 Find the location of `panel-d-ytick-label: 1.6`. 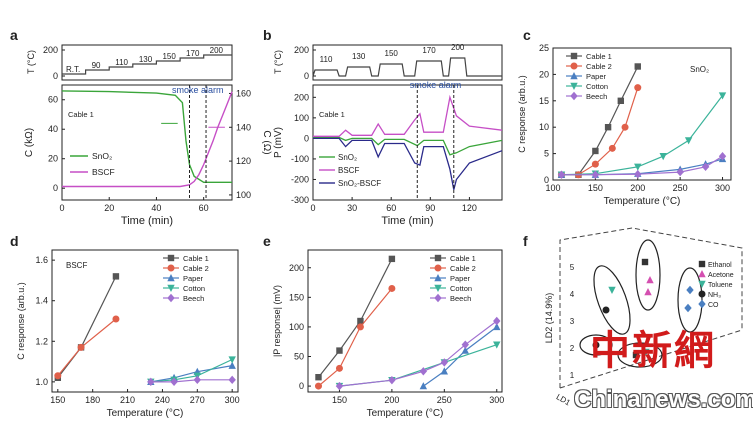

panel-d-ytick-label: 1.6 is located at coordinates (41, 260).